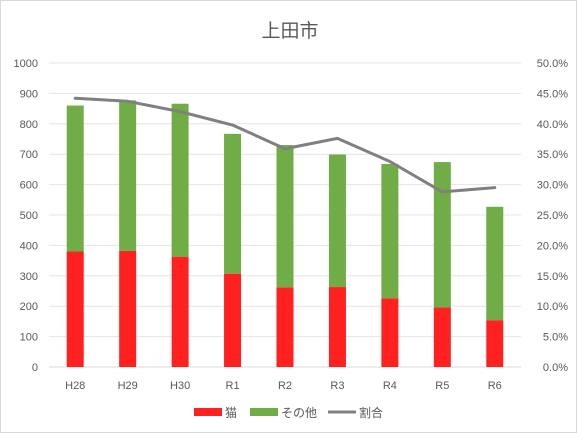  Describe the element at coordinates (29, 94) in the screenshot. I see `y-tick-label: 900` at that location.